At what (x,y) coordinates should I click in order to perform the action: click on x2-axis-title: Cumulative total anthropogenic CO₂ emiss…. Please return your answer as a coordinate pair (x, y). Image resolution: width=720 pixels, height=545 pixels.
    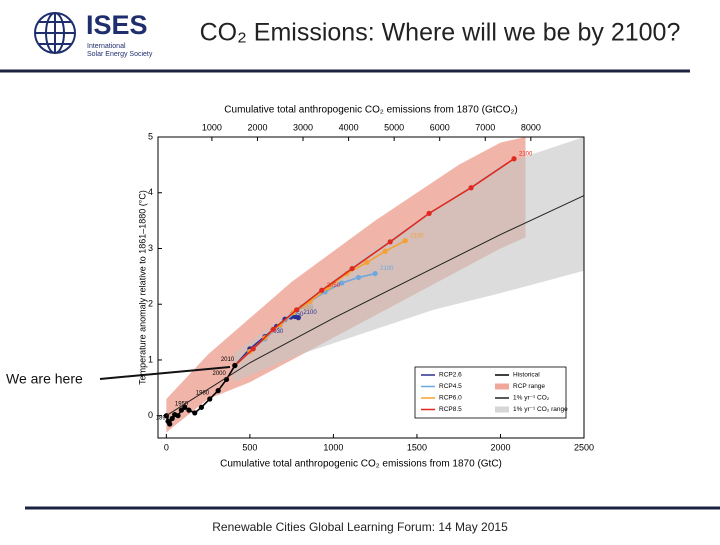
    Looking at the image, I should click on (370, 110).